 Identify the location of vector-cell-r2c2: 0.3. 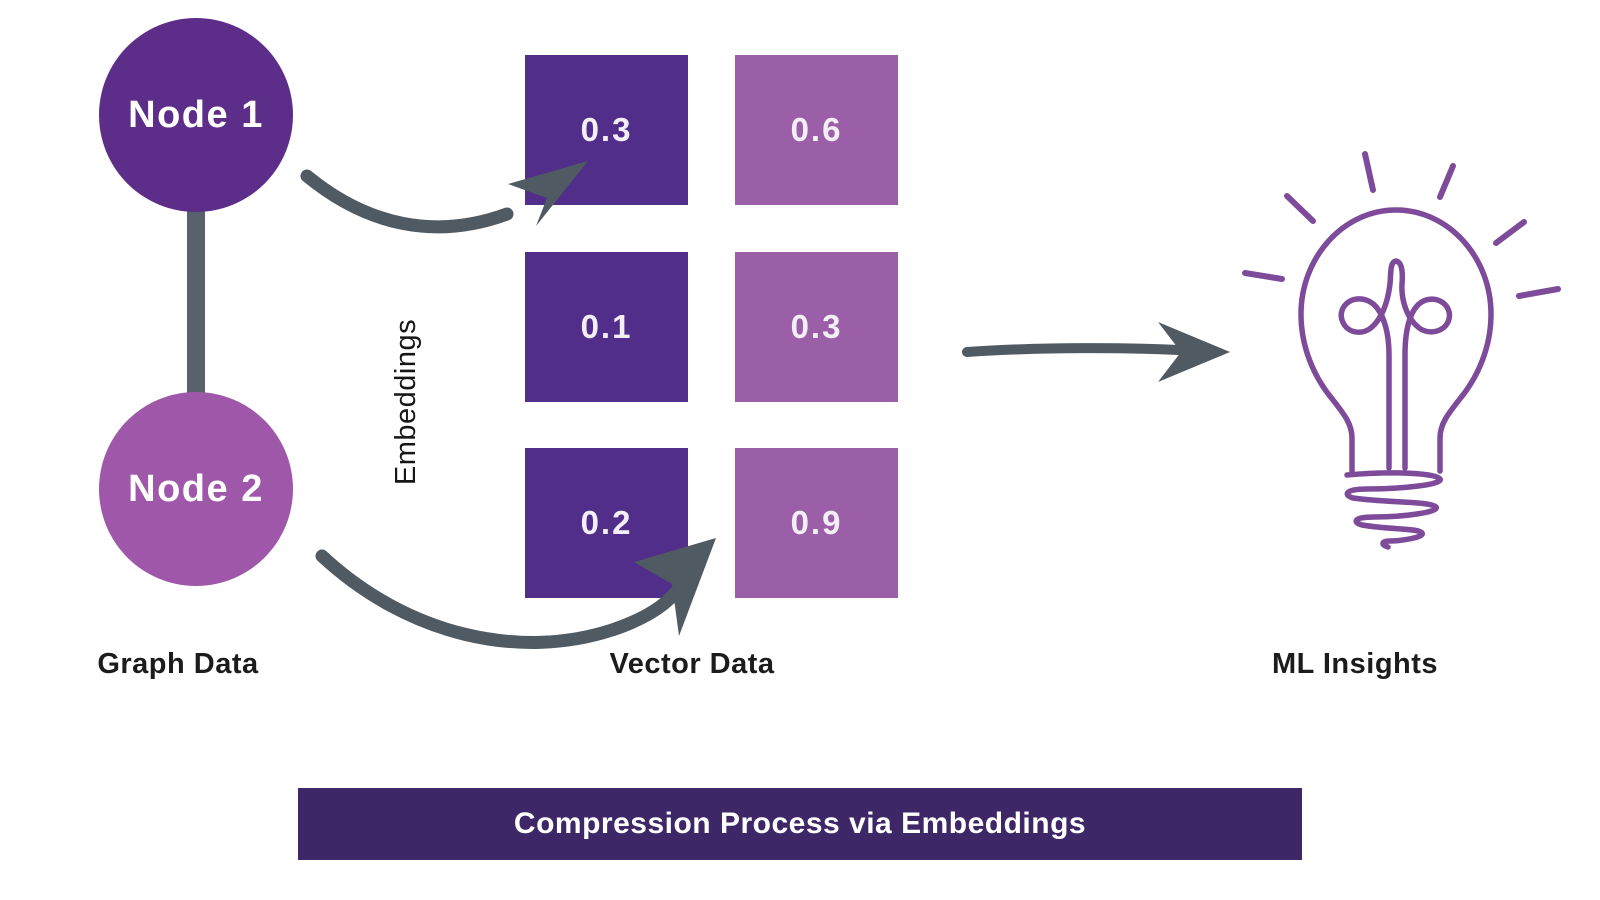
(816, 327).